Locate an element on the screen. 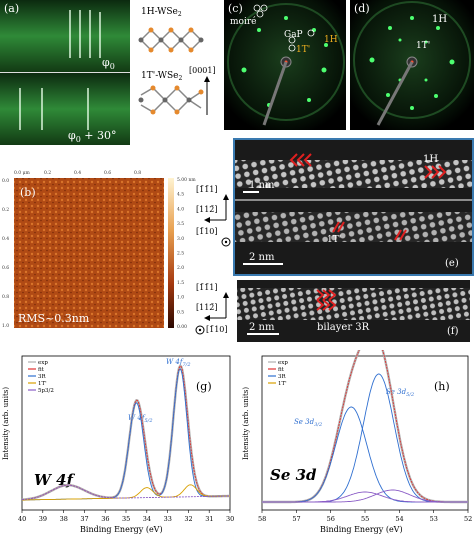 This screenshot has height=540, width=474. afm-top-tick: 0.6 is located at coordinates (107, 173).